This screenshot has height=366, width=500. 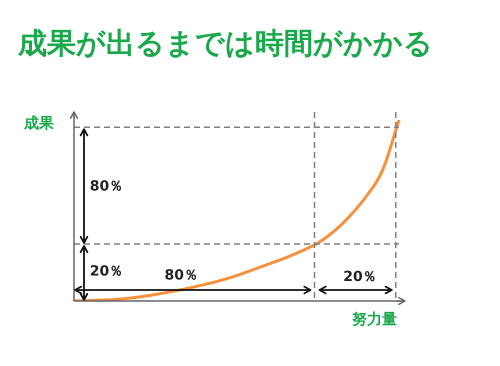 What do you see at coordinates (225, 43) in the screenshot?
I see `chart-title: 成果が出るまでは時間がかかる` at bounding box center [225, 43].